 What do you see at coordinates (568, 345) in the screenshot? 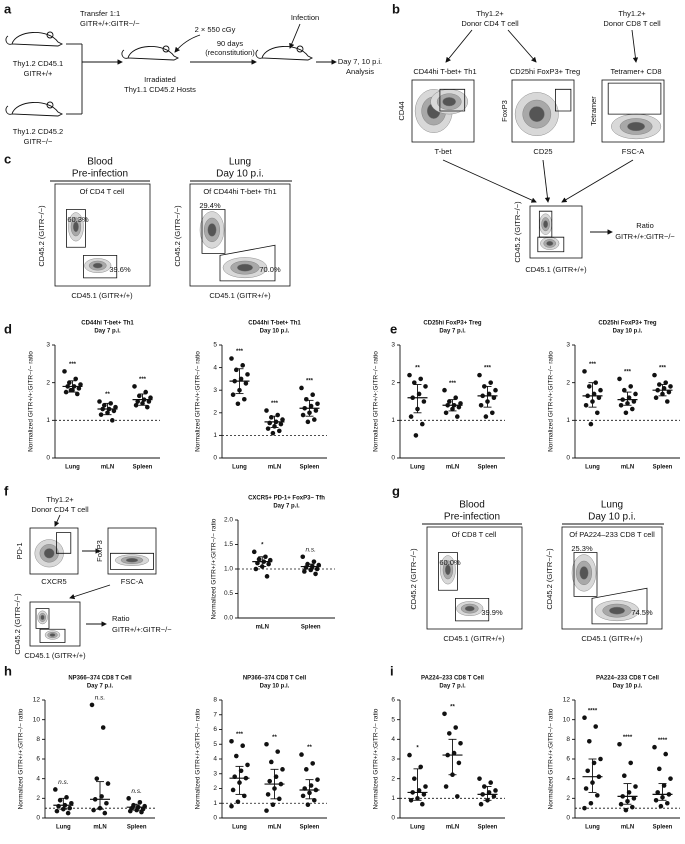
I see `y-tick-label: 3` at bounding box center [568, 345].